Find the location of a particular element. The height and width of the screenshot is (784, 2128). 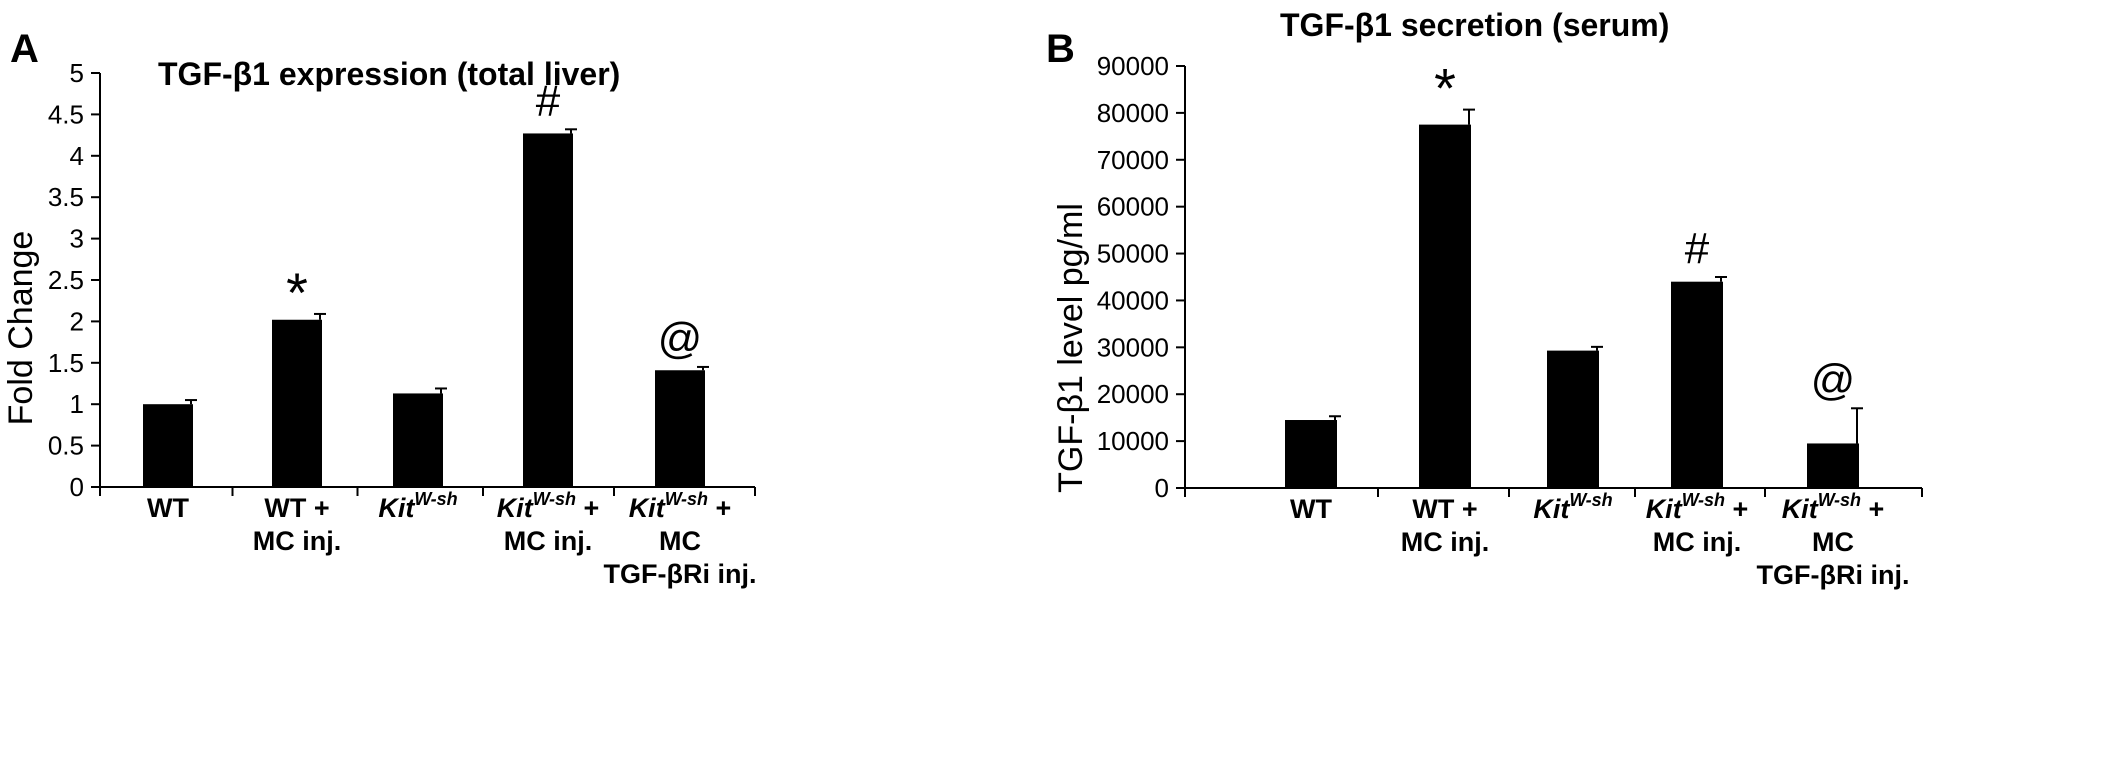

y-tick-label: 30000 is located at coordinates (1133, 347).